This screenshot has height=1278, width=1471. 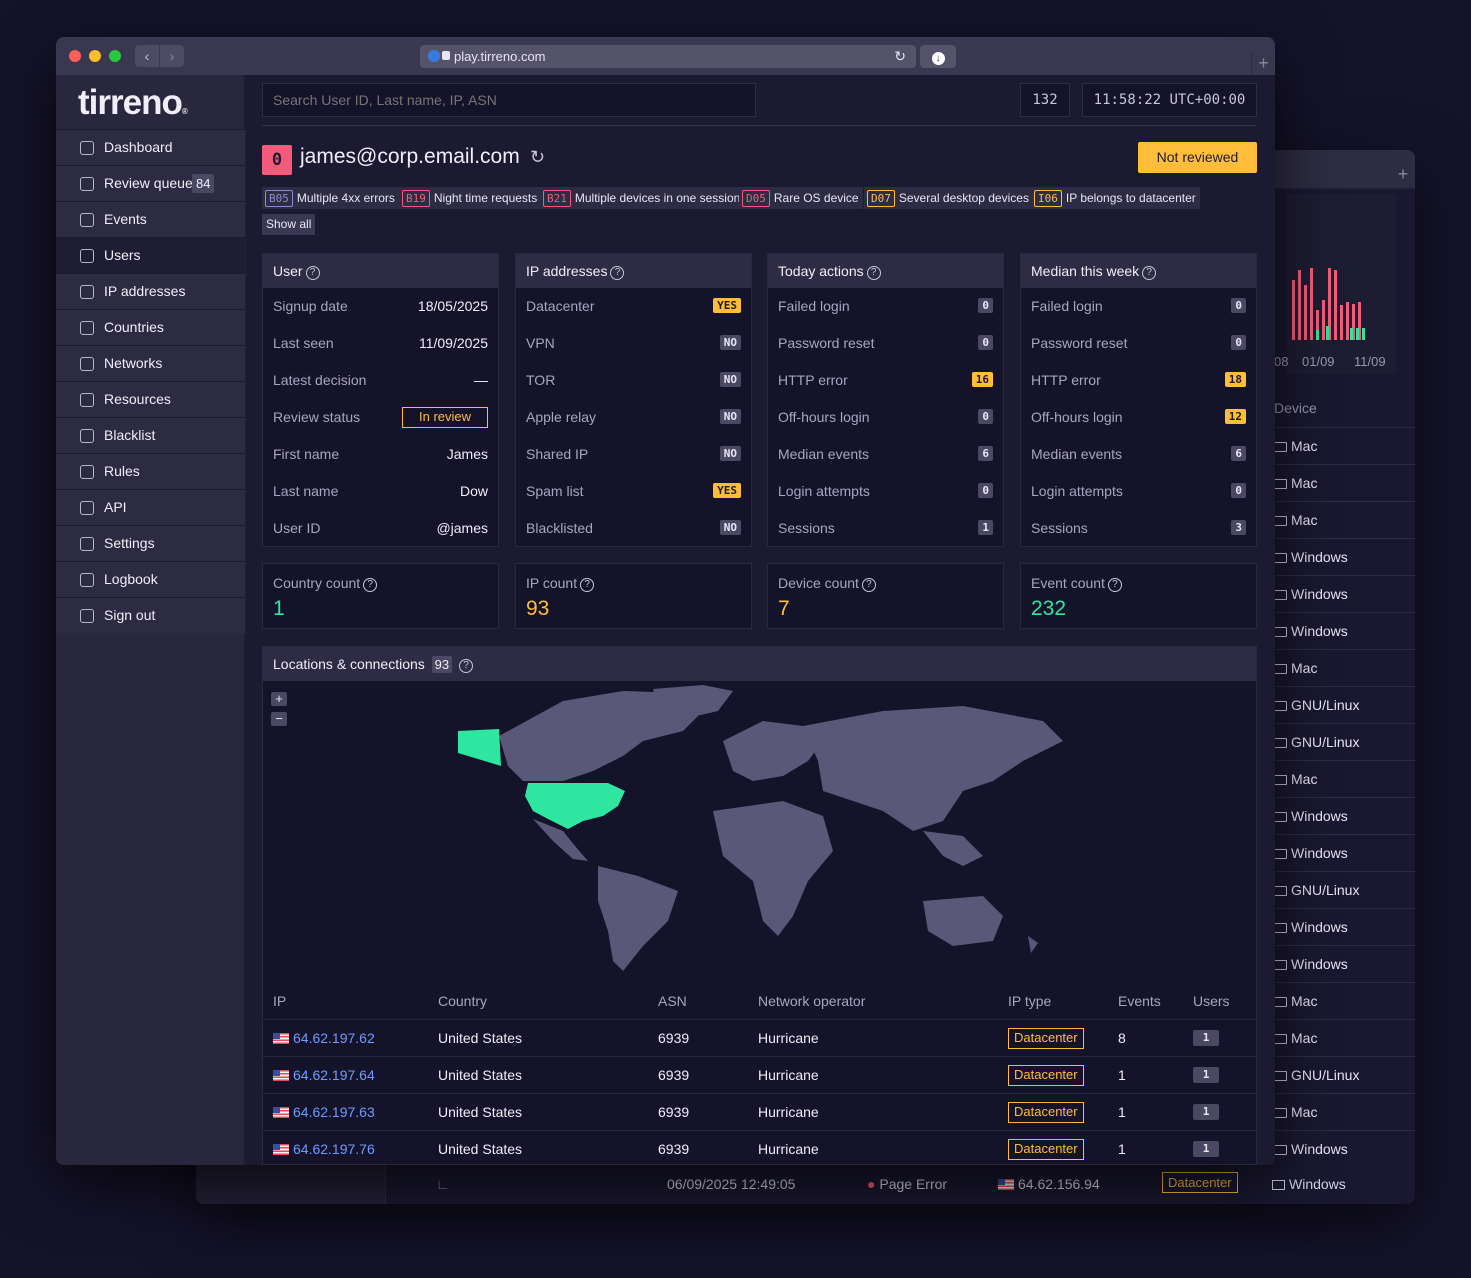 I want to click on rule-tag: B19 Night time requests, so click(x=470, y=198).